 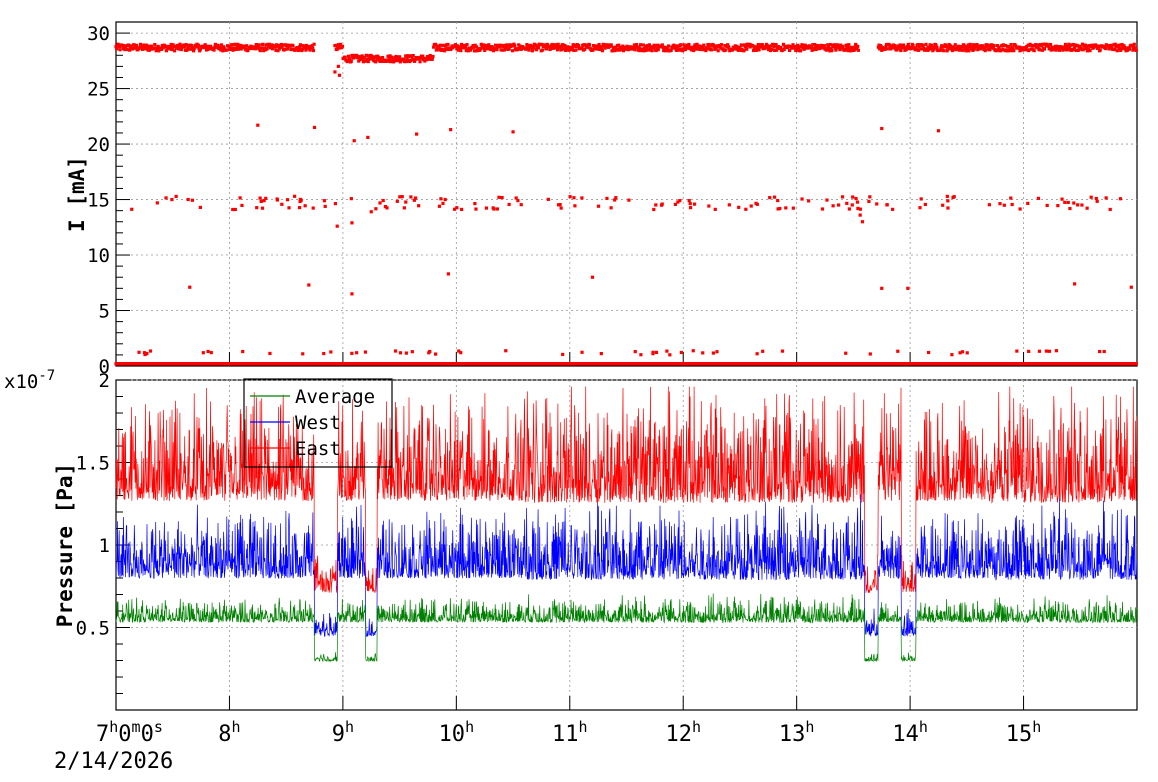 What do you see at coordinates (93, 464) in the screenshot?
I see `pressure-tick-label: 1.5` at bounding box center [93, 464].